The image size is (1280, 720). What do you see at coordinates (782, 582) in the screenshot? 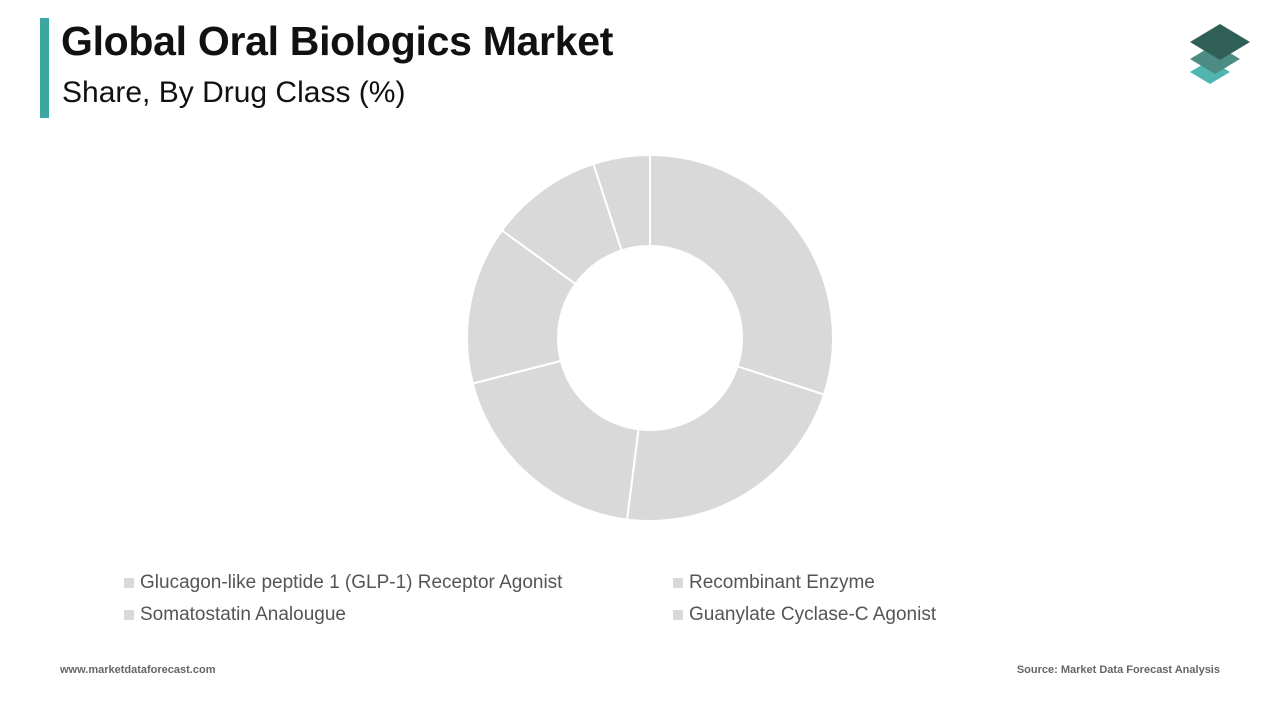
I see `legend-label: Recombinant Enzyme` at bounding box center [782, 582].